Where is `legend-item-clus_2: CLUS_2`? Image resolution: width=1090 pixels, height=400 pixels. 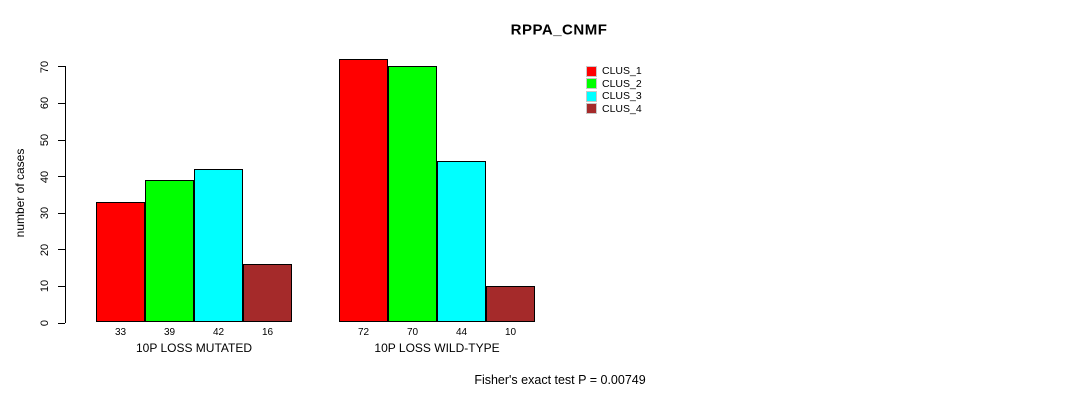
legend-item-clus_2: CLUS_2 is located at coordinates (614, 84).